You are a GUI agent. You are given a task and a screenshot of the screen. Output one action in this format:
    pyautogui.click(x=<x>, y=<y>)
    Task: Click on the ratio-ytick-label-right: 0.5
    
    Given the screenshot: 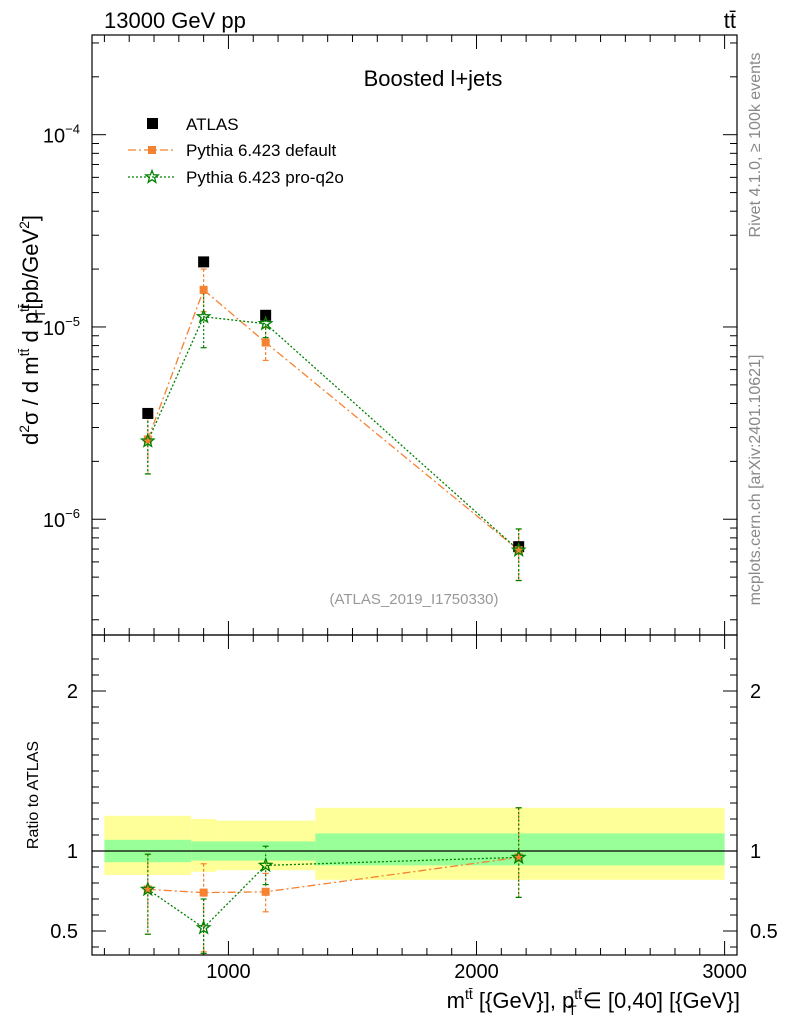 What is the action you would take?
    pyautogui.click(x=764, y=932)
    